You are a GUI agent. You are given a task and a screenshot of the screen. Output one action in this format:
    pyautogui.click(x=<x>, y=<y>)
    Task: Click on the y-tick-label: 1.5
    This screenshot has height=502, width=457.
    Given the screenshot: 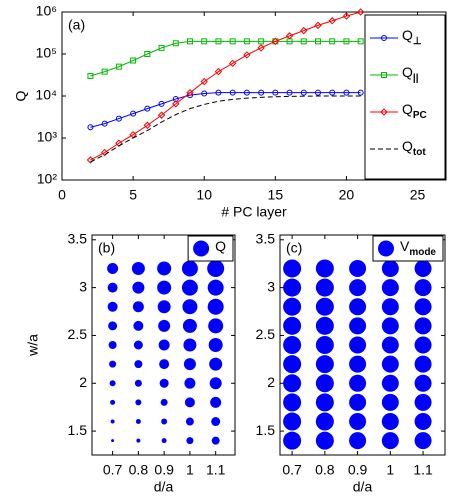 What is the action you would take?
    pyautogui.click(x=266, y=430)
    